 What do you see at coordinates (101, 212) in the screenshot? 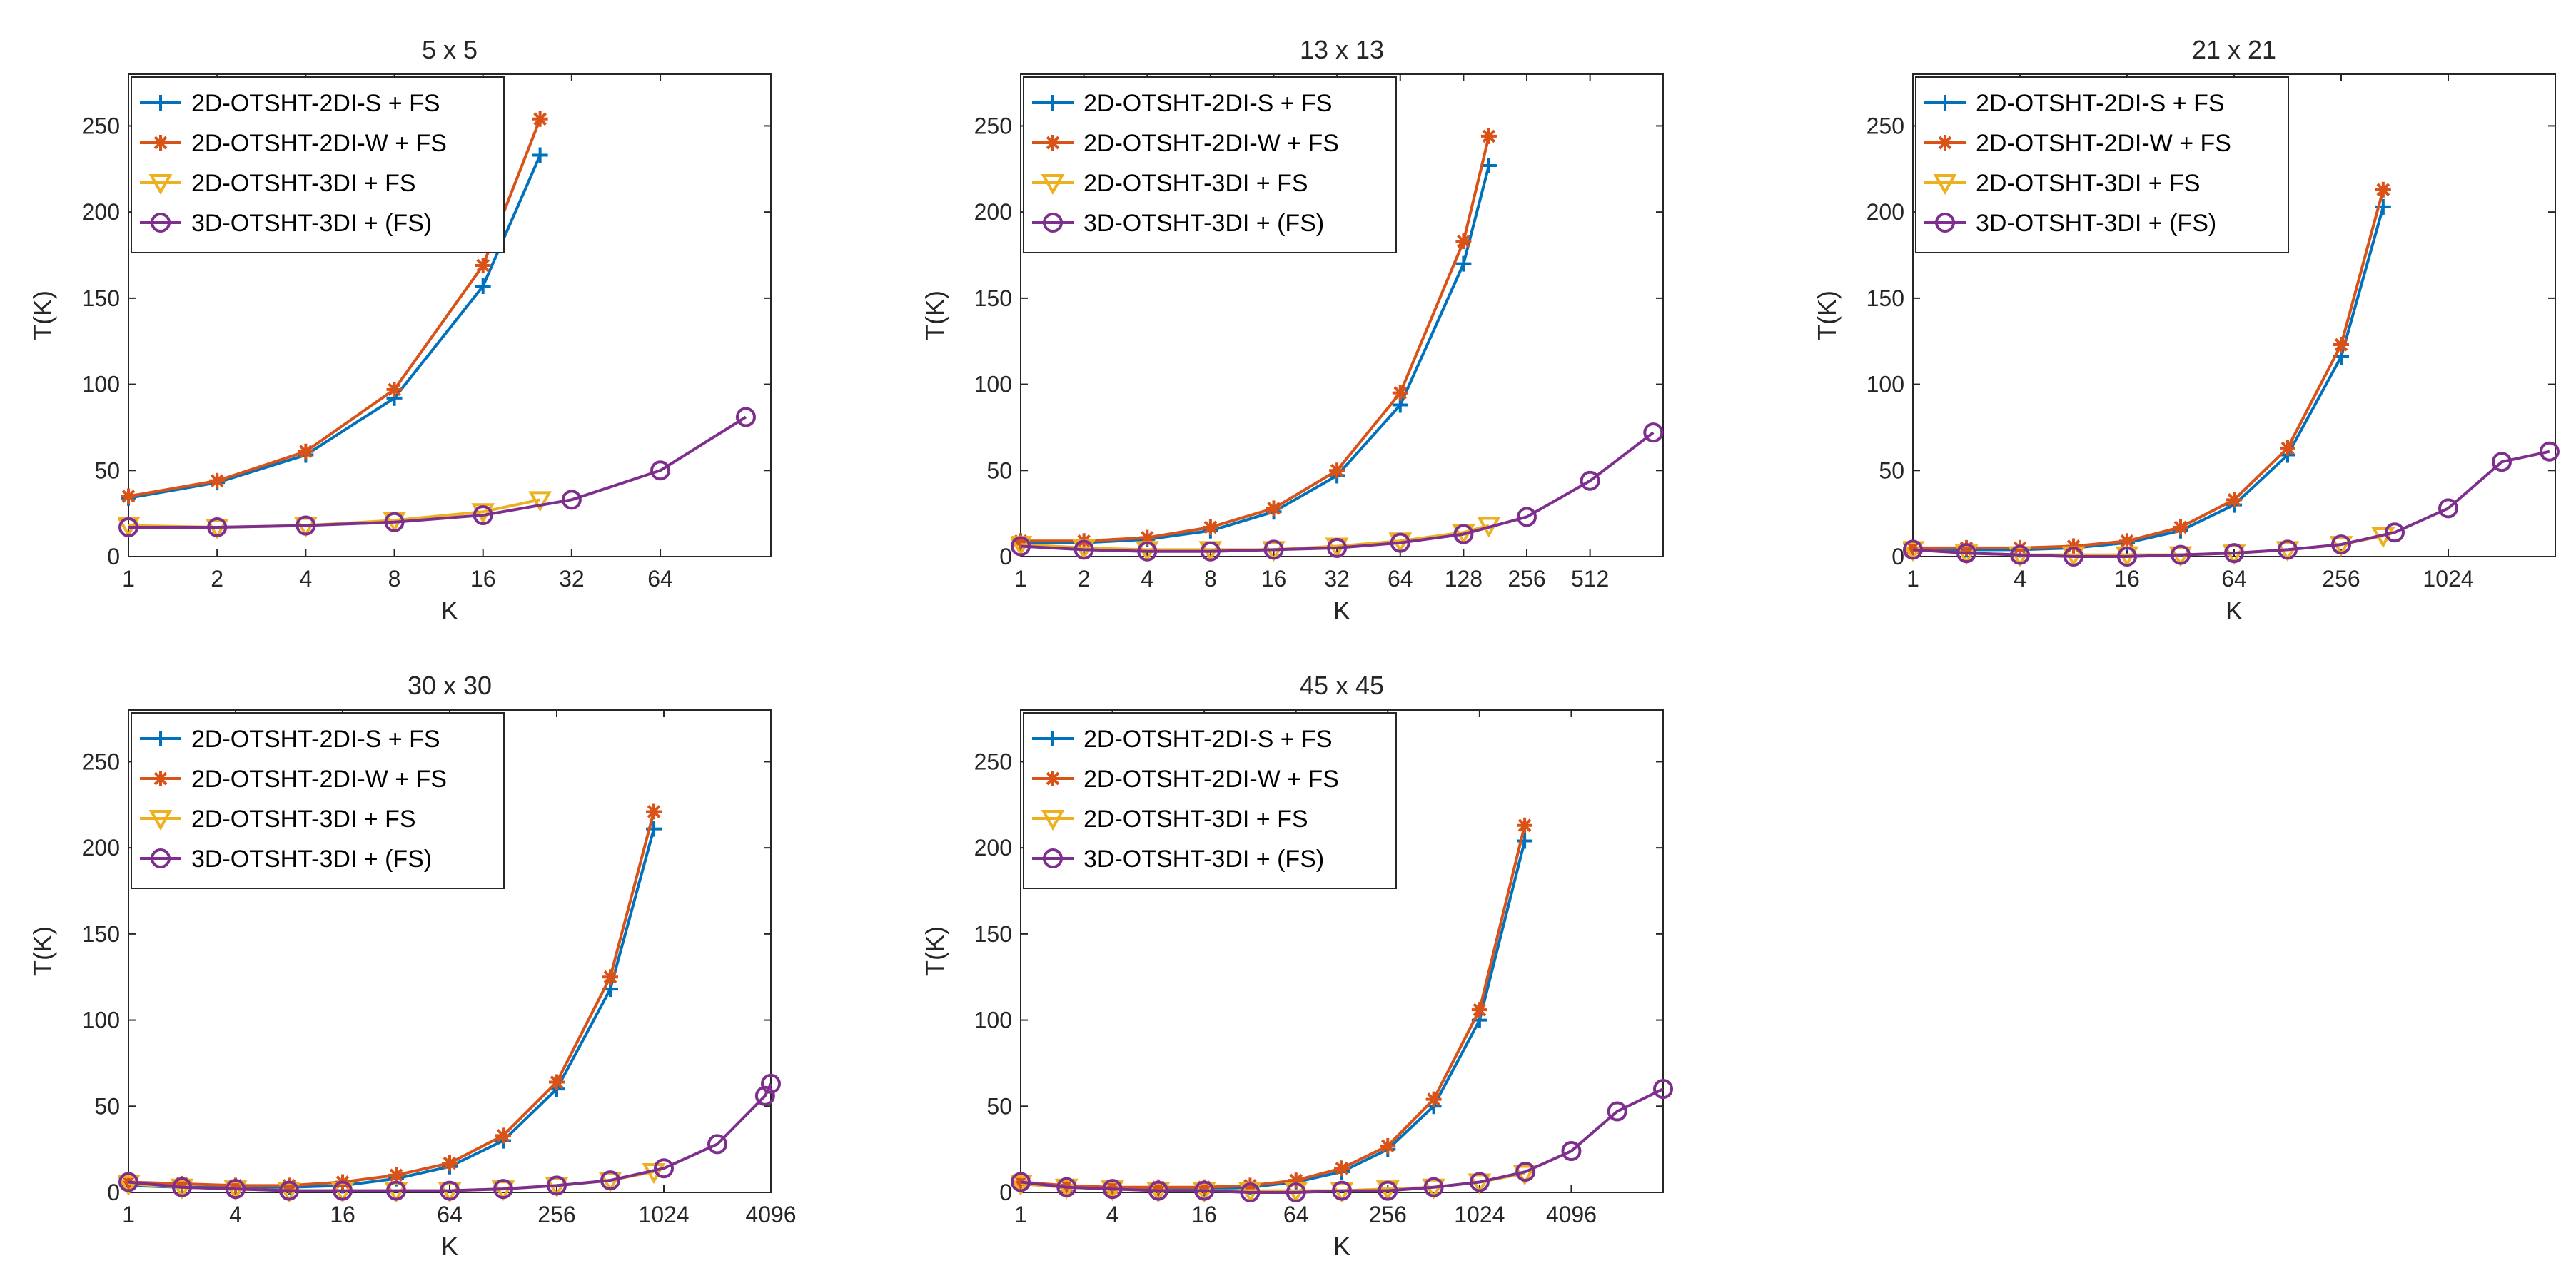
I see `y-tick-label: 200` at bounding box center [101, 212].